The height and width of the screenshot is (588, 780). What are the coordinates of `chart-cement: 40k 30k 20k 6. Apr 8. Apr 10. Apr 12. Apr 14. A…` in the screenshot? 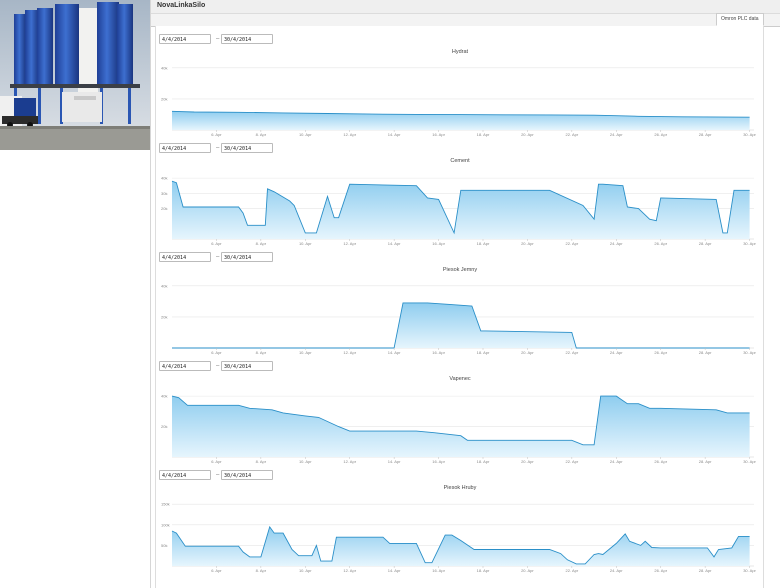 It's located at (459, 211).